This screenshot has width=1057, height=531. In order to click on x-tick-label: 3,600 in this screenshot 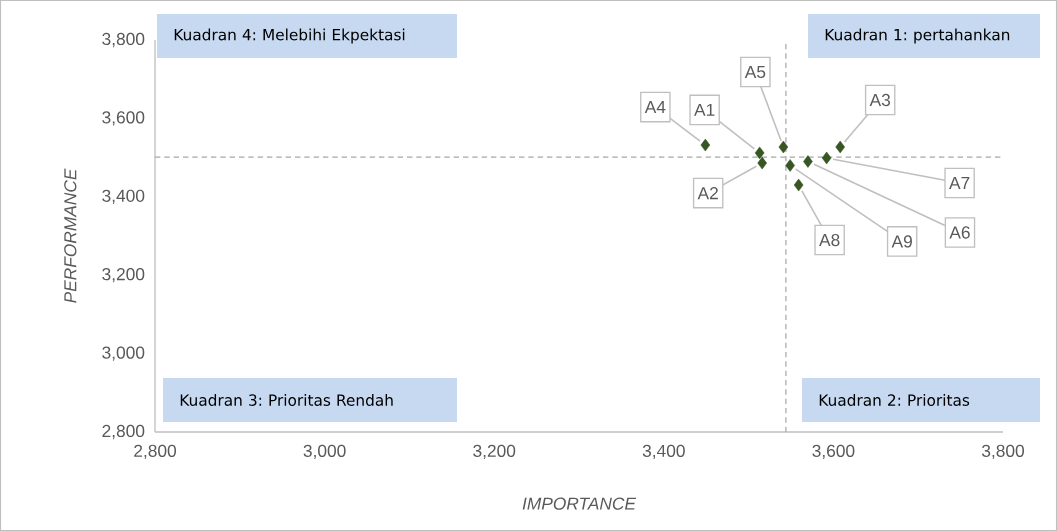, I will do `click(833, 452)`.